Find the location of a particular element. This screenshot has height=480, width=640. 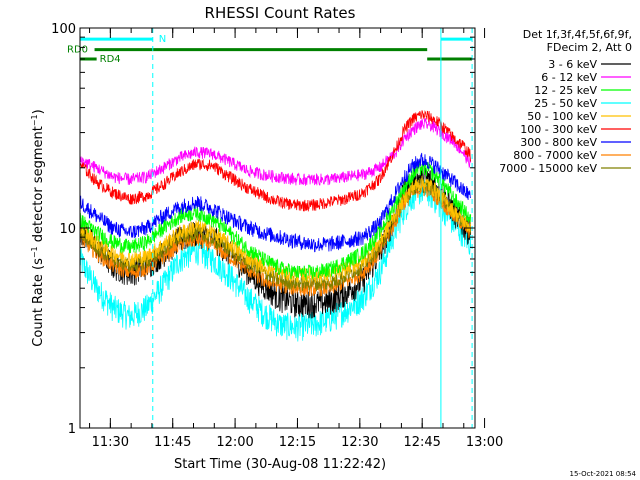

legend-entry-label: 300 - 800 keV is located at coordinates (558, 142).